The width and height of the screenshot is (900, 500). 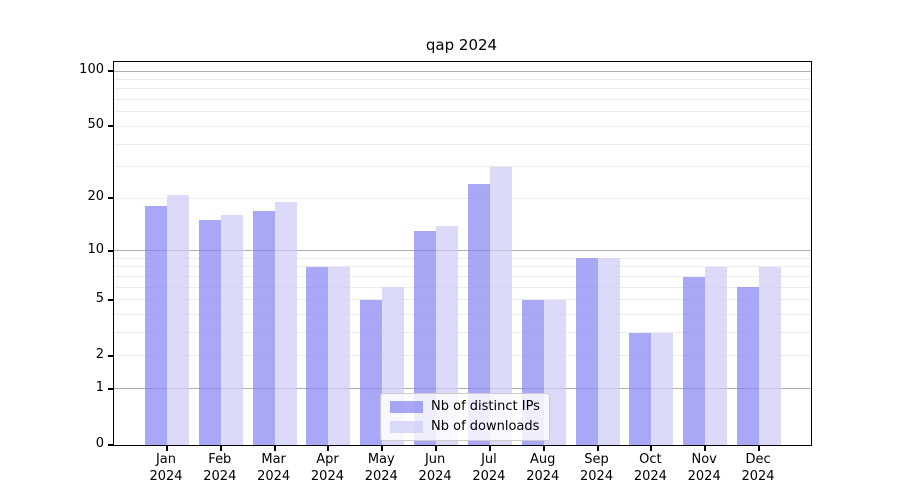 I want to click on x-label-month: Nov, so click(x=704, y=459).